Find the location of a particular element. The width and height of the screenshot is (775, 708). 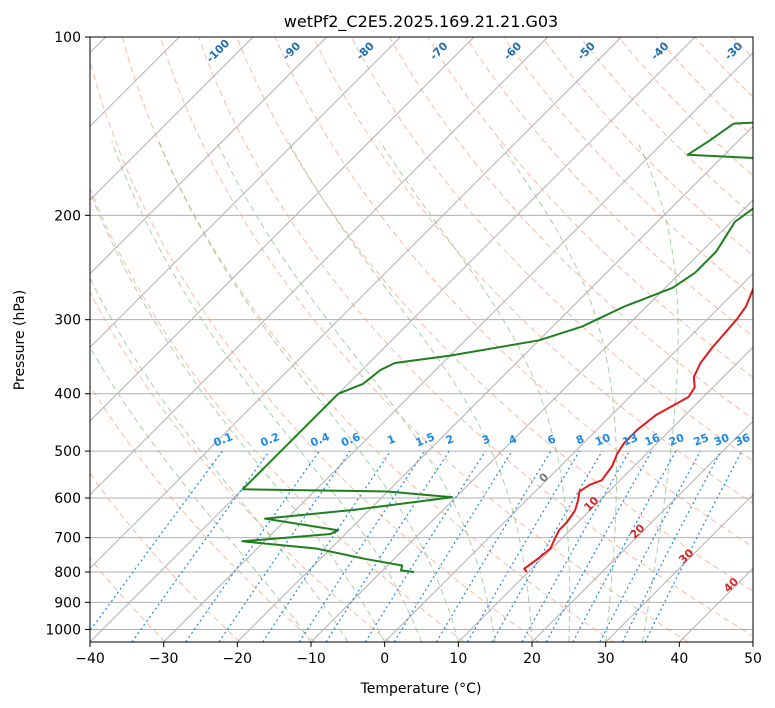

y-tick-label: 100 is located at coordinates (67, 38).